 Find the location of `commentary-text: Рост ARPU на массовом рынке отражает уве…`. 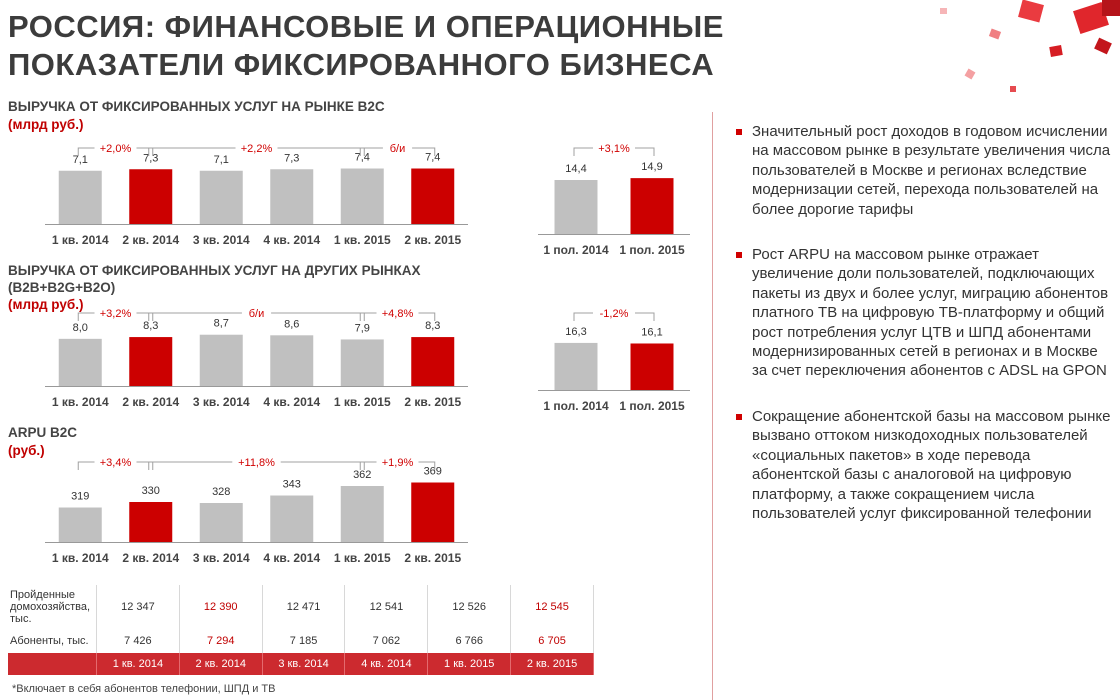

commentary-text: Рост ARPU на массовом рынке отражает уве… is located at coordinates (930, 313).